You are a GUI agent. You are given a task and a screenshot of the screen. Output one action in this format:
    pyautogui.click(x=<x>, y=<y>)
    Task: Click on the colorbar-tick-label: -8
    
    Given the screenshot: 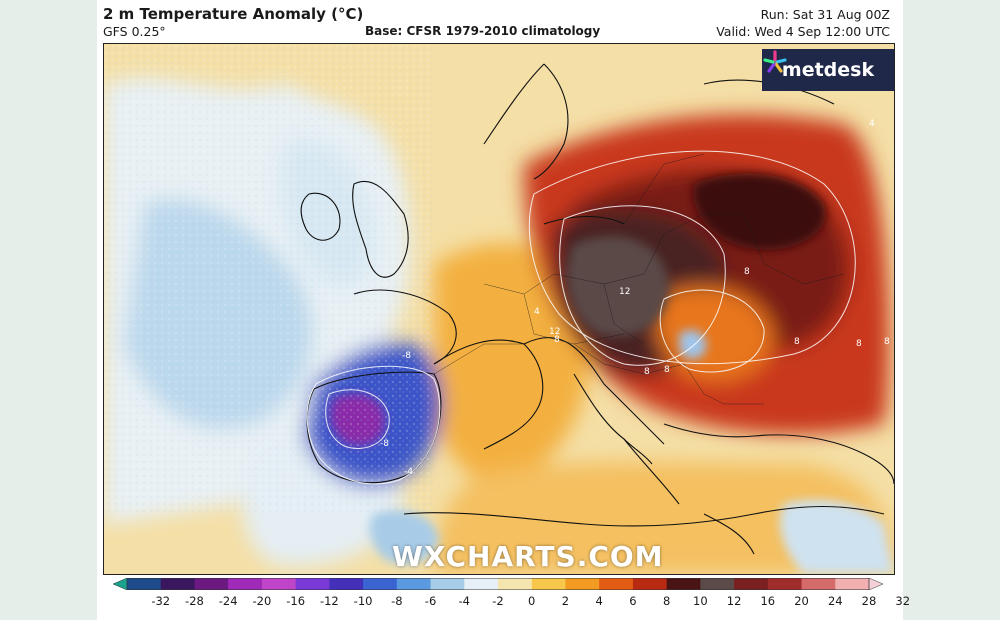 What is the action you would take?
    pyautogui.click(x=397, y=601)
    